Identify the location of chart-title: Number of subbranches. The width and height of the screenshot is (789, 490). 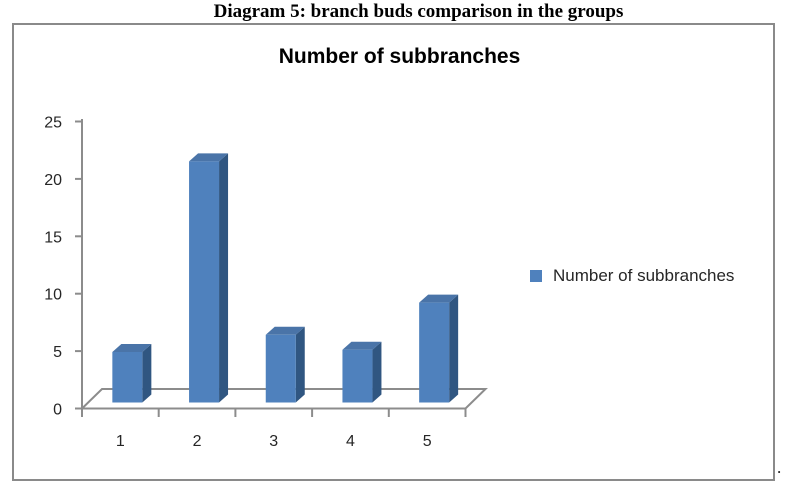
(399, 56).